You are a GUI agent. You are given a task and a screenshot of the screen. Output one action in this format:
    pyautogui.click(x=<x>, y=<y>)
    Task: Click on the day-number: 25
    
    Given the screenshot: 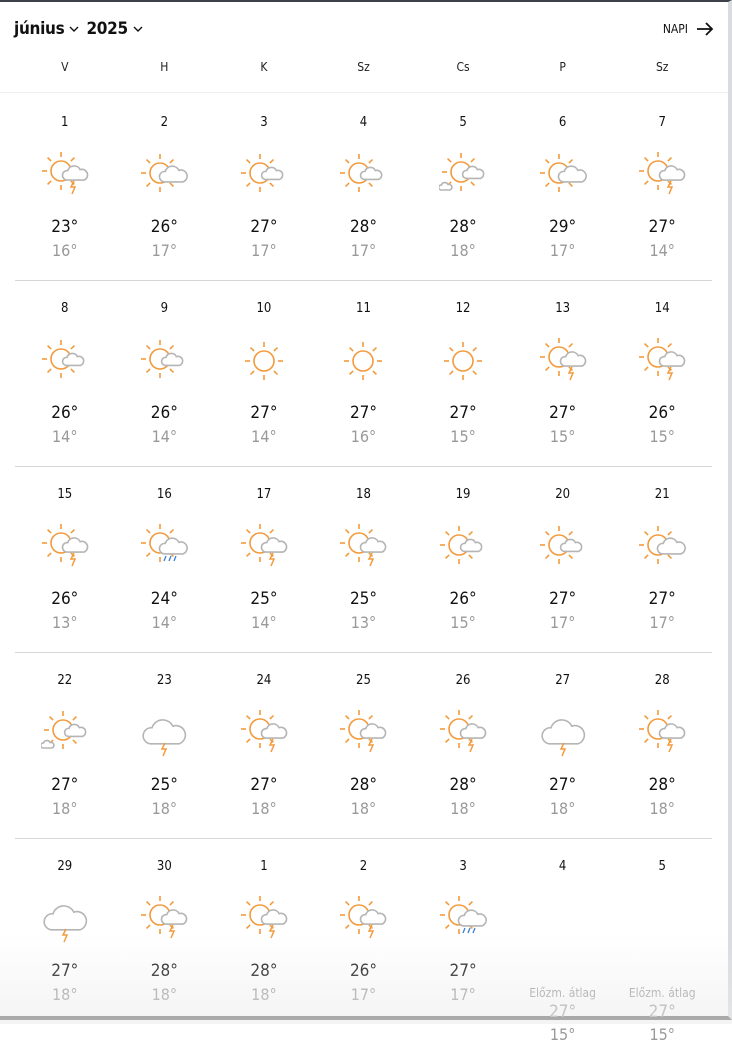 What is the action you would take?
    pyautogui.click(x=363, y=680)
    